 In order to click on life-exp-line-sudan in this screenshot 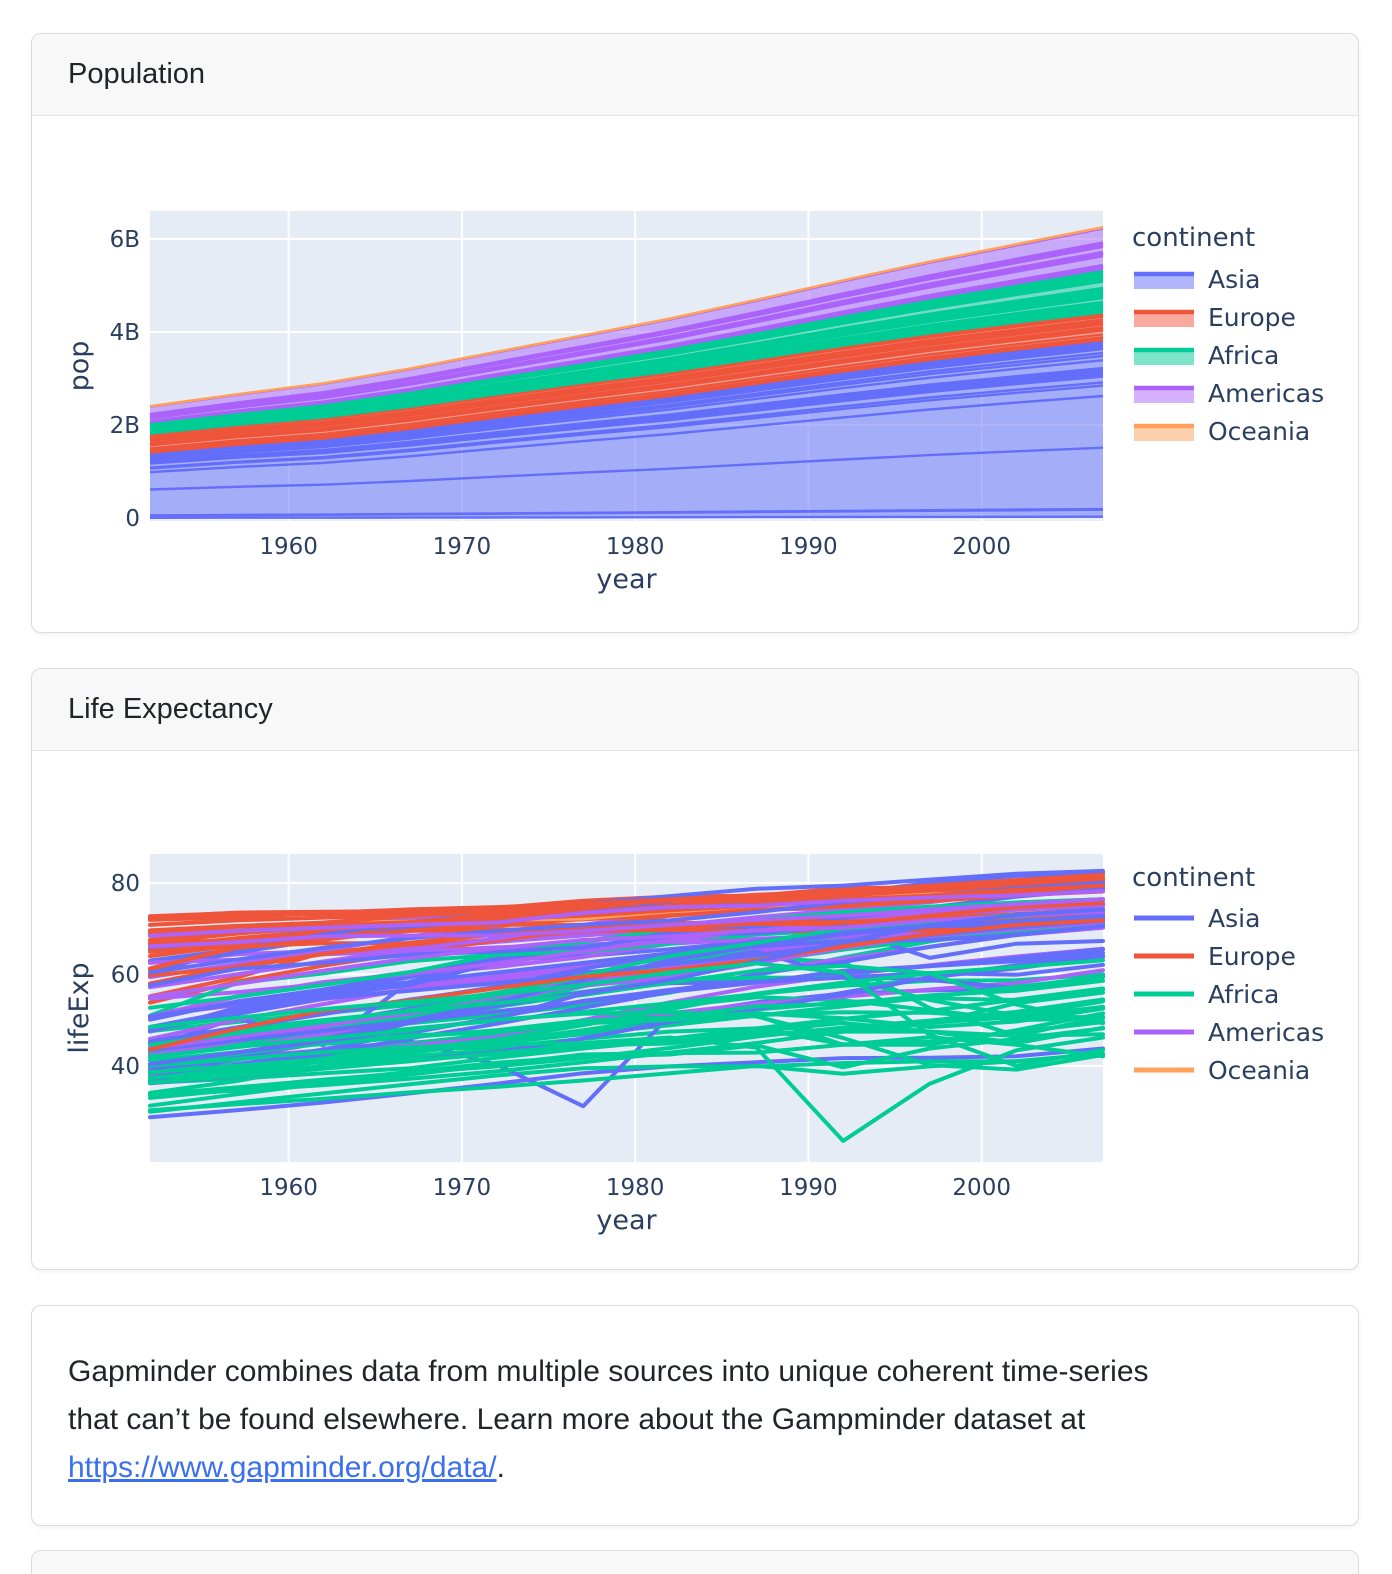, I will do `click(626, 1026)`.